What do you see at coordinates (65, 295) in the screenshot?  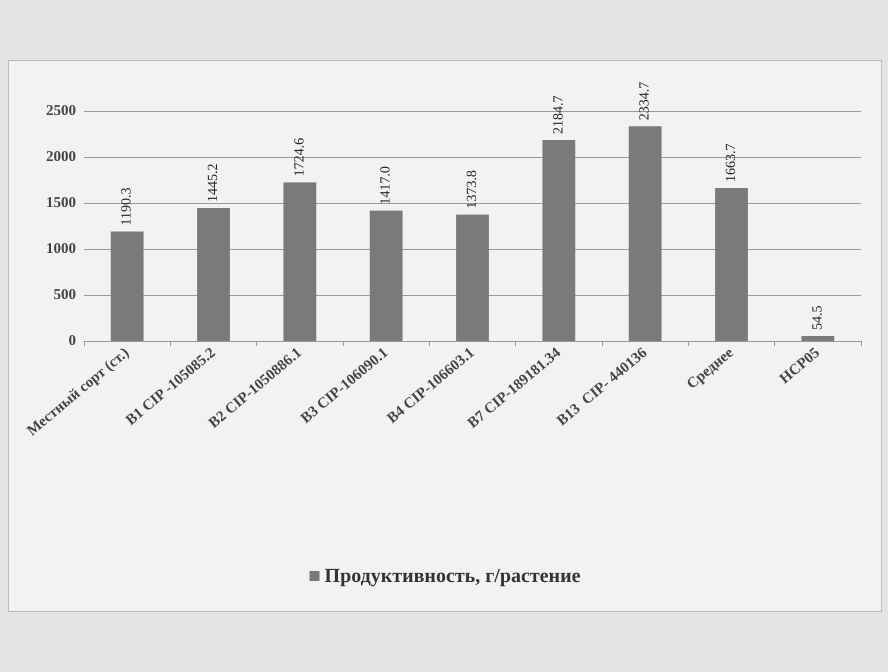 I see `y-tick-label: 500` at bounding box center [65, 295].